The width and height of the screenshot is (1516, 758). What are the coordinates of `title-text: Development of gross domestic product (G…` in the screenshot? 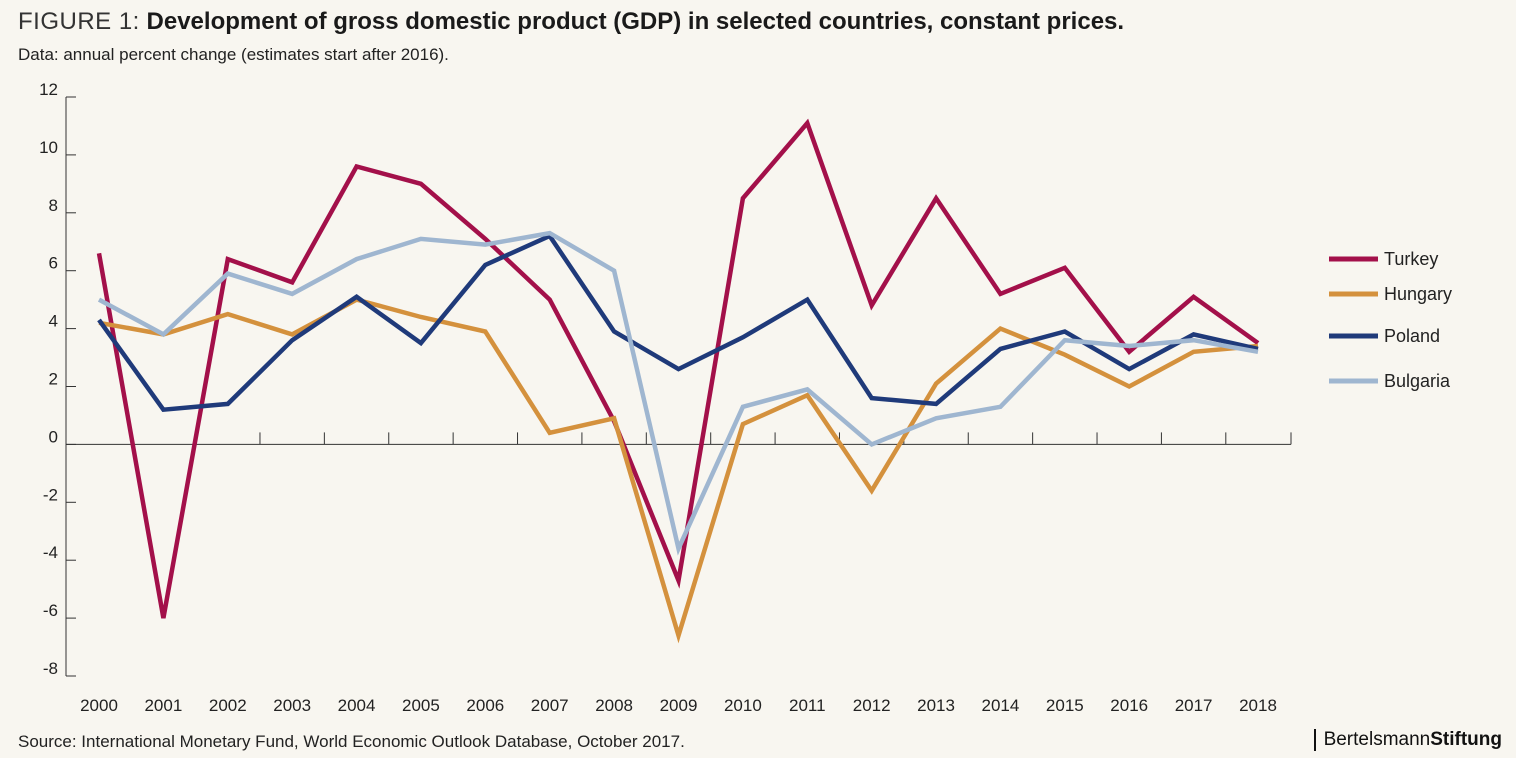 It's located at (635, 21).